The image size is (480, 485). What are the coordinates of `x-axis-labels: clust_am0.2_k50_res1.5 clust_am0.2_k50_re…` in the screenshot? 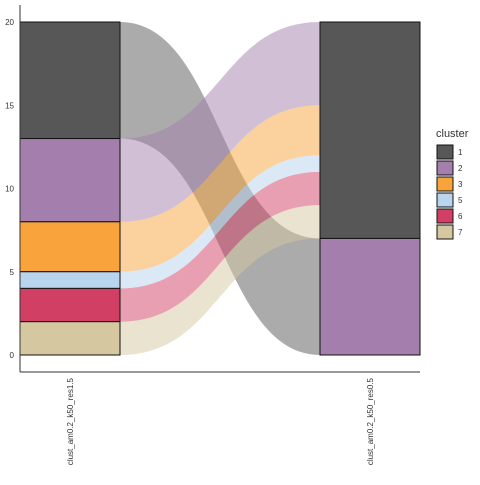 It's located at (220, 421).